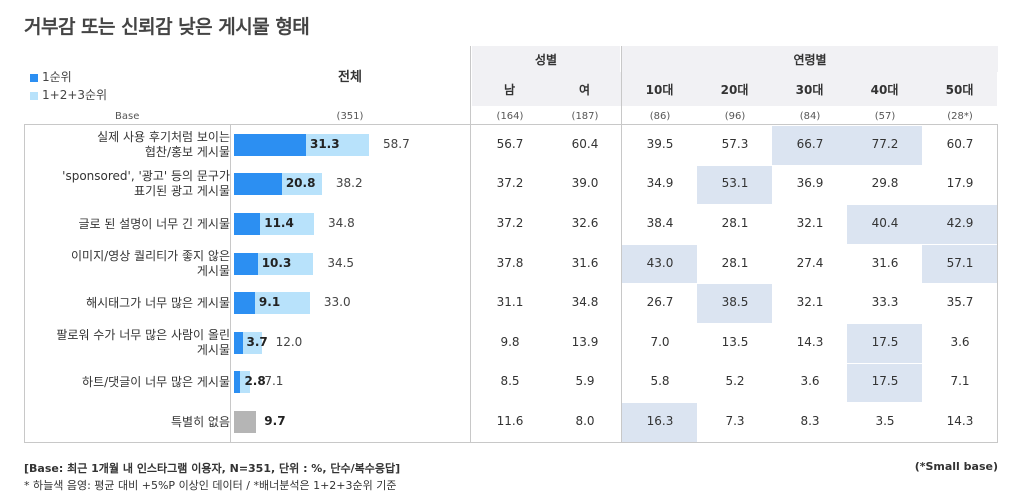 Image resolution: width=1024 pixels, height=501 pixels. Describe the element at coordinates (585, 143) in the screenshot. I see `table-cell: 60.4` at that location.